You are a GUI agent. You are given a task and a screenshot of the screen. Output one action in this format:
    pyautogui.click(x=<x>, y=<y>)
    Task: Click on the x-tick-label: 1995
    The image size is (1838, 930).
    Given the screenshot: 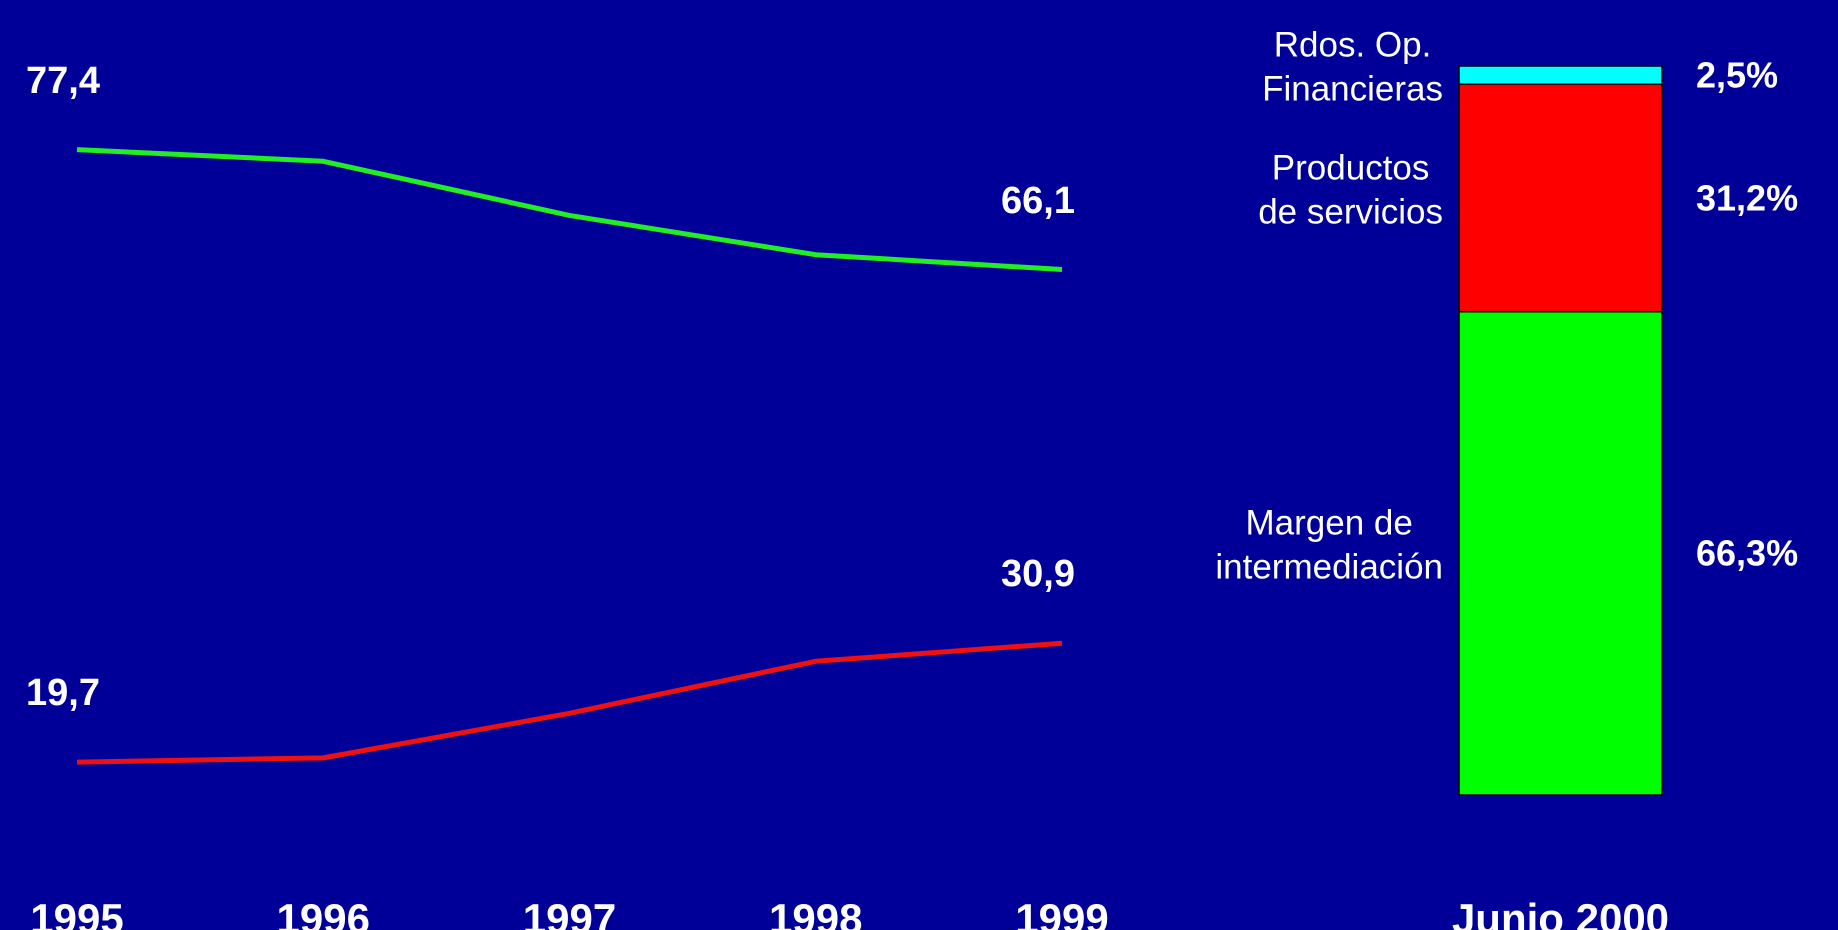 What is the action you would take?
    pyautogui.click(x=77, y=912)
    